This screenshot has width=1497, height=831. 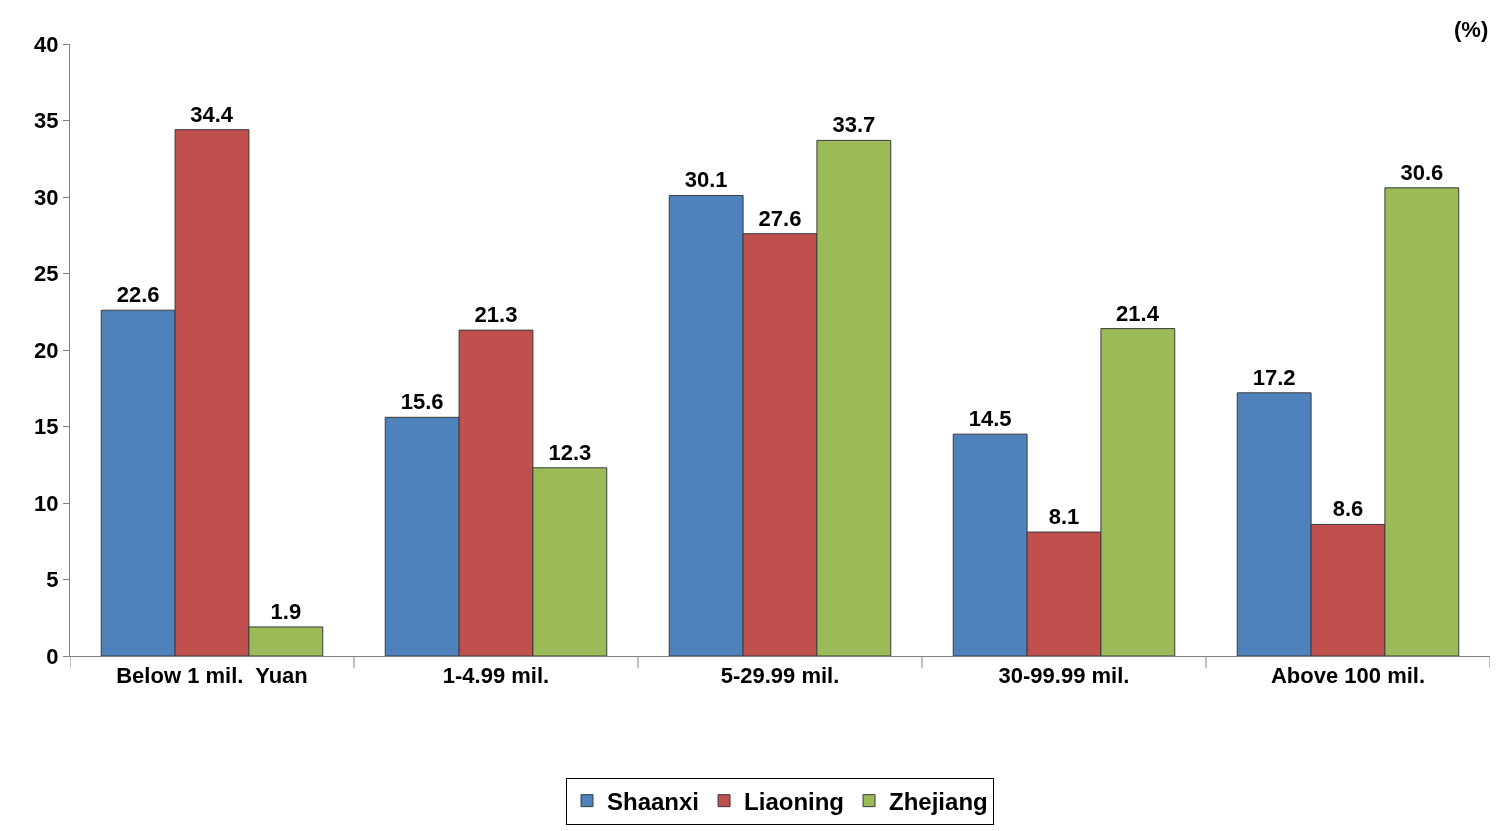 What do you see at coordinates (1348, 509) in the screenshot?
I see `data-label: 8.6` at bounding box center [1348, 509].